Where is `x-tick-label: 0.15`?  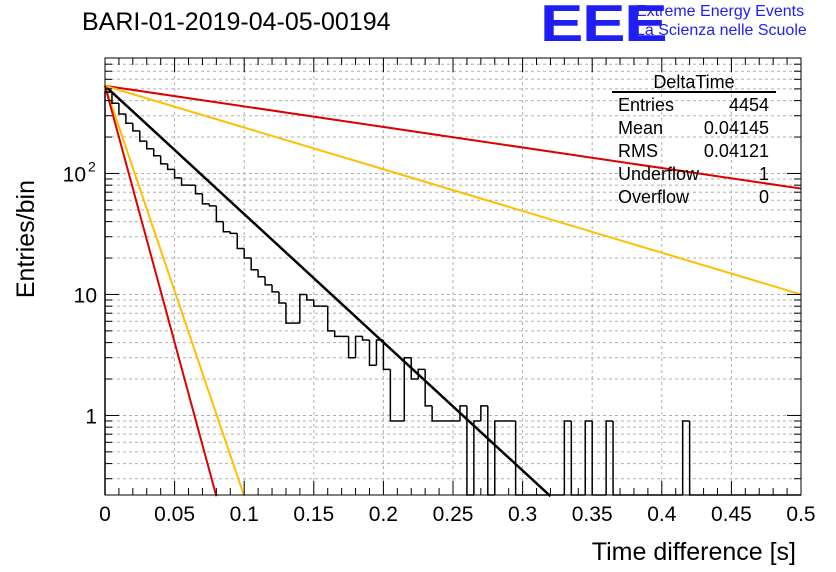
x-tick-label: 0.15 is located at coordinates (313, 514).